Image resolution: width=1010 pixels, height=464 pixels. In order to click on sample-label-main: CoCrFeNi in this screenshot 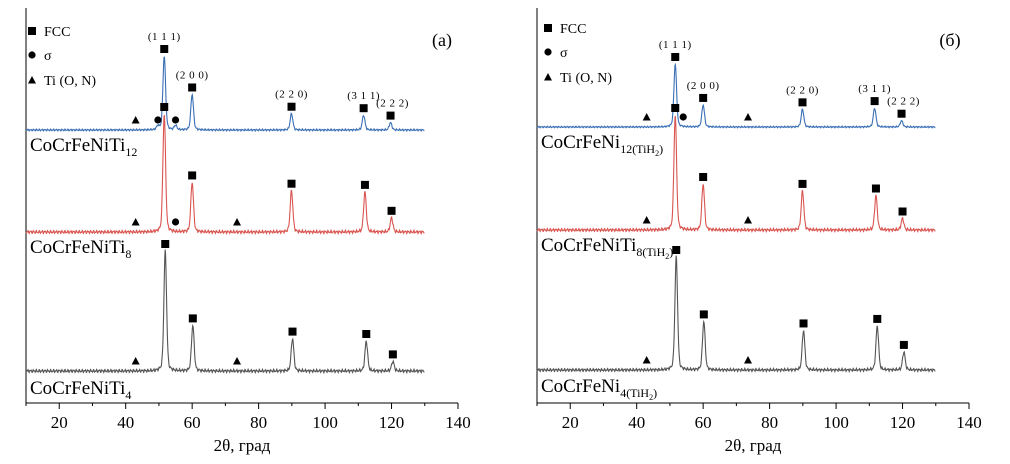, I will do `click(580, 386)`.